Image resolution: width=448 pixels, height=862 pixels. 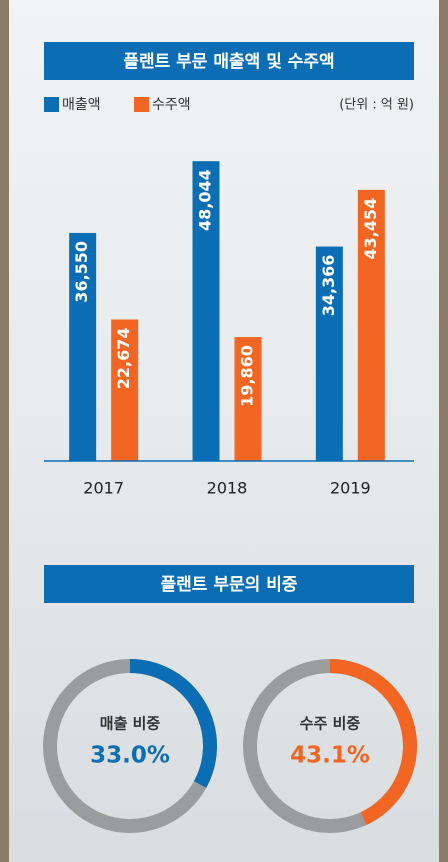 I want to click on chart-title: 플랜트 부문 매출액 및 수주액, so click(x=228, y=62).